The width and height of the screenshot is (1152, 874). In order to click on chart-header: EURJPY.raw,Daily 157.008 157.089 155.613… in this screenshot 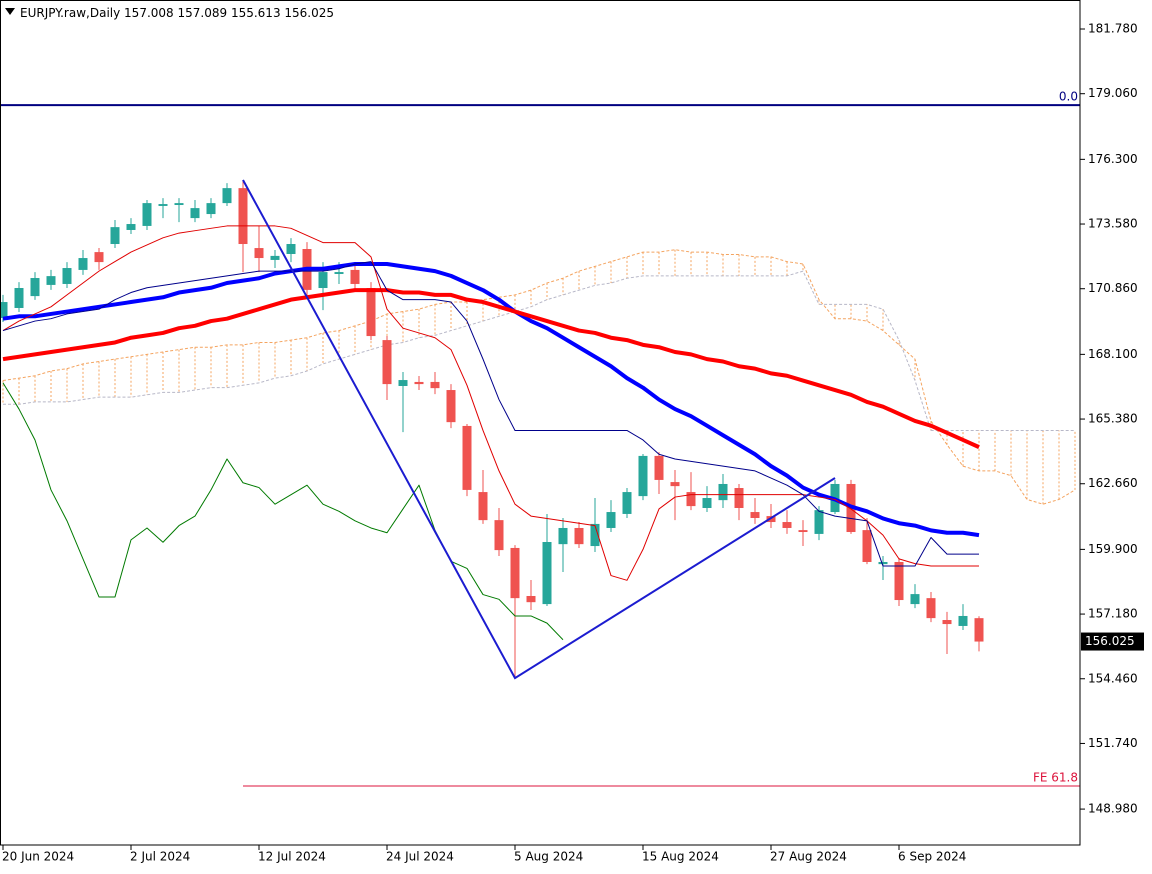, I will do `click(177, 13)`.